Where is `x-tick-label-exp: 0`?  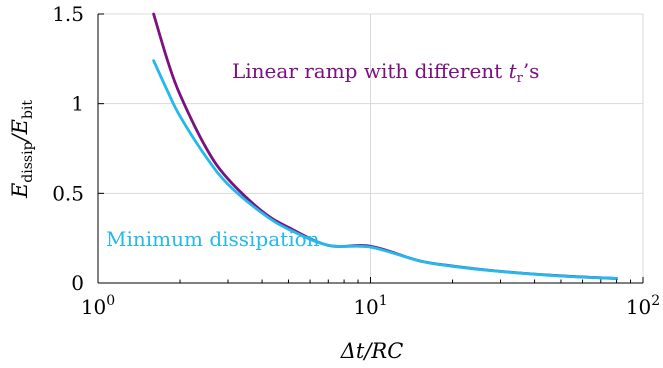 x-tick-label-exp: 0 is located at coordinates (110, 301).